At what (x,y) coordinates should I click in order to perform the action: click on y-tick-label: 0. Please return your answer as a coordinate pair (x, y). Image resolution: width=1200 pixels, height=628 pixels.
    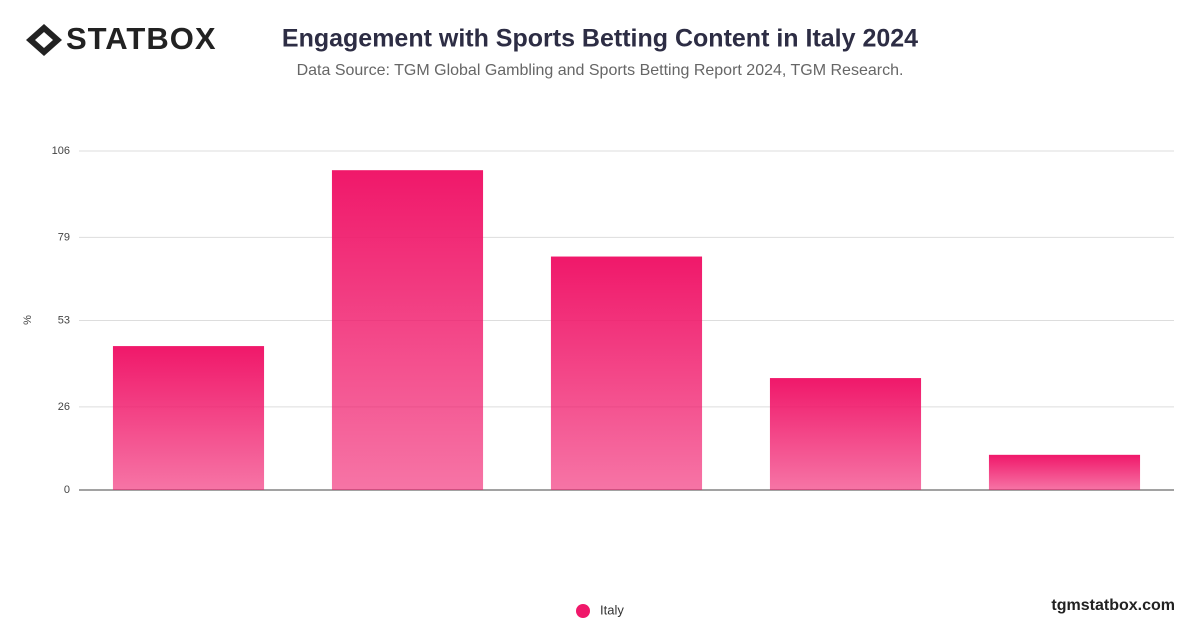
    Looking at the image, I should click on (67, 490).